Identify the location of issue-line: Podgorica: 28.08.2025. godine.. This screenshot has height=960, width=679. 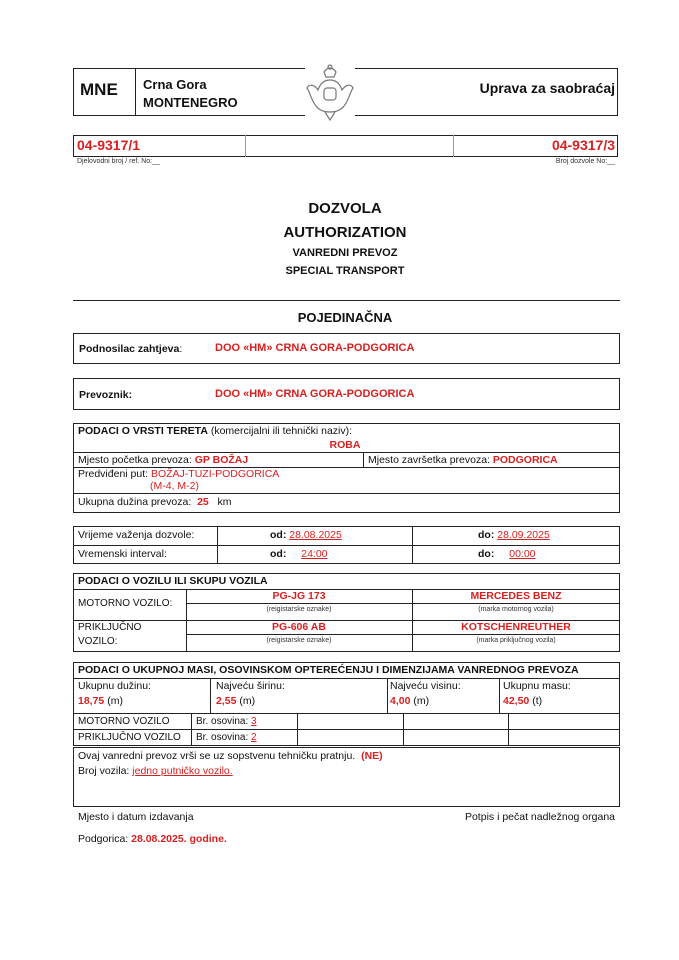
(152, 839).